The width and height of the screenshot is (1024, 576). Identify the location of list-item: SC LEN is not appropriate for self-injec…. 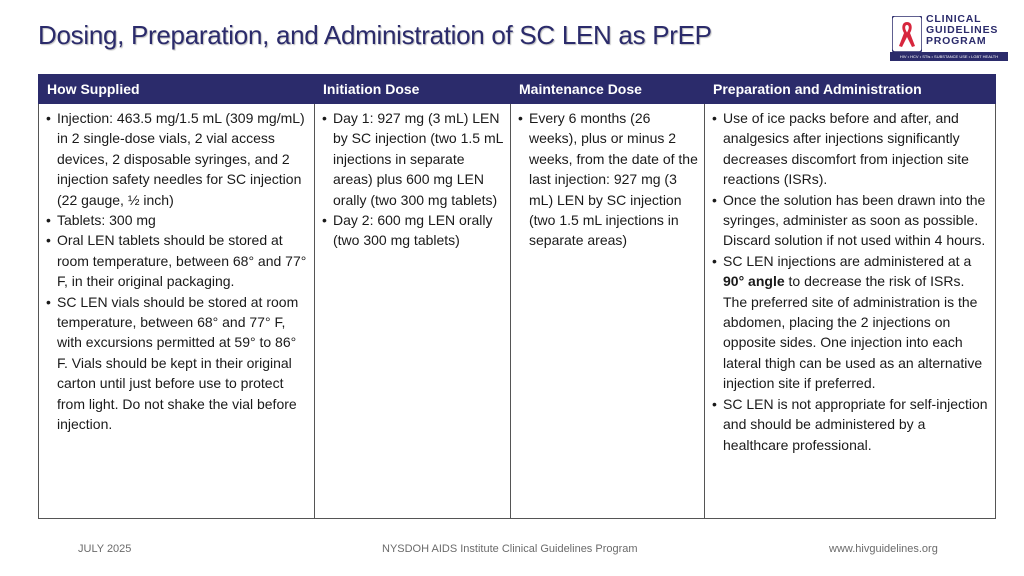
(850, 424).